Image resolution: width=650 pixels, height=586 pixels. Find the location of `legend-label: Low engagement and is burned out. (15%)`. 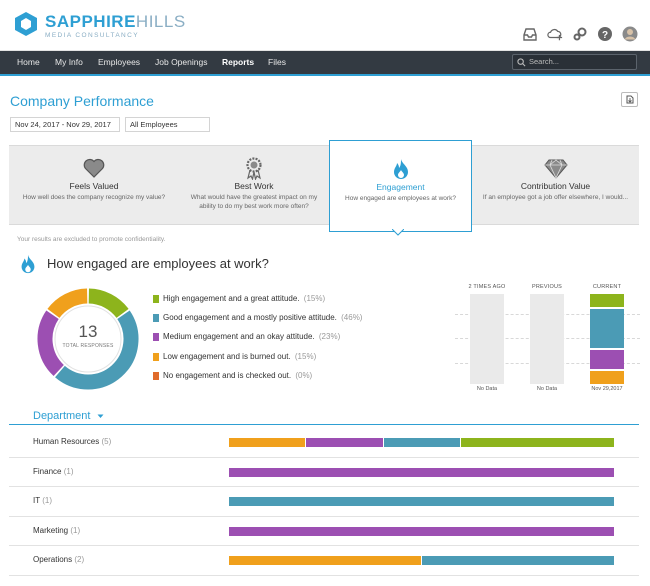

legend-label: Low engagement and is burned out. (15%) is located at coordinates (240, 356).